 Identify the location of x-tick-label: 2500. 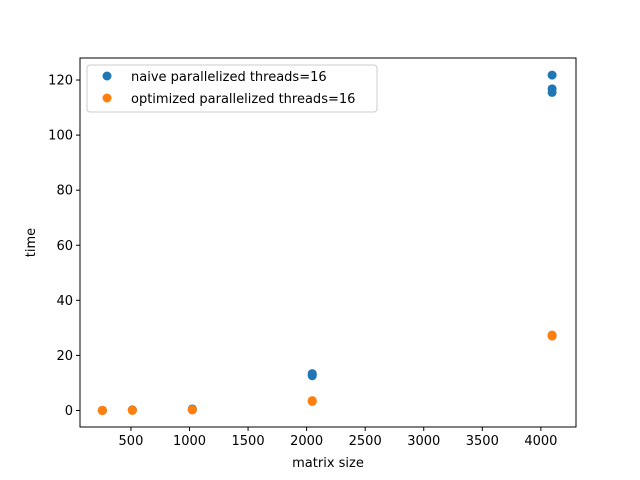
(365, 441).